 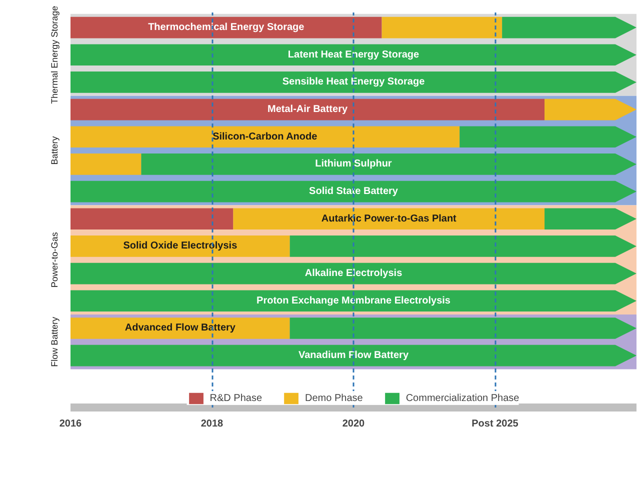 What do you see at coordinates (55, 55) in the screenshot?
I see `band-label: Thermal Energy Storage` at bounding box center [55, 55].